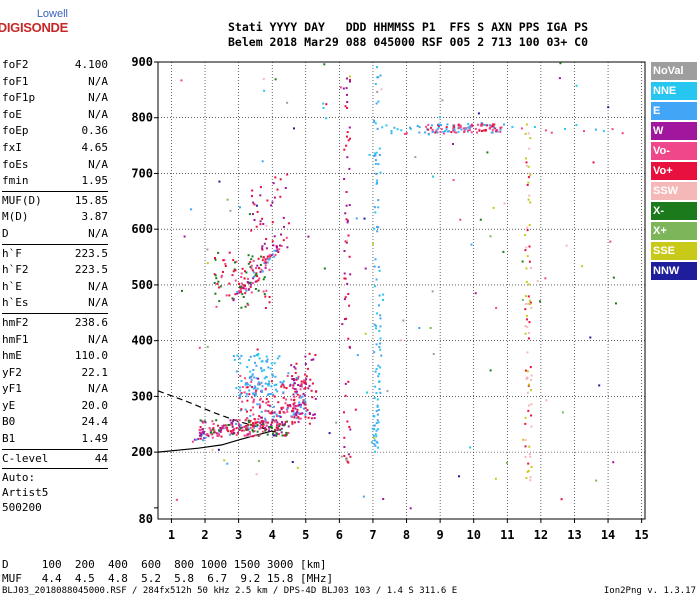 The image size is (700, 600). What do you see at coordinates (55, 313) in the screenshot?
I see `param-separator` at bounding box center [55, 313].